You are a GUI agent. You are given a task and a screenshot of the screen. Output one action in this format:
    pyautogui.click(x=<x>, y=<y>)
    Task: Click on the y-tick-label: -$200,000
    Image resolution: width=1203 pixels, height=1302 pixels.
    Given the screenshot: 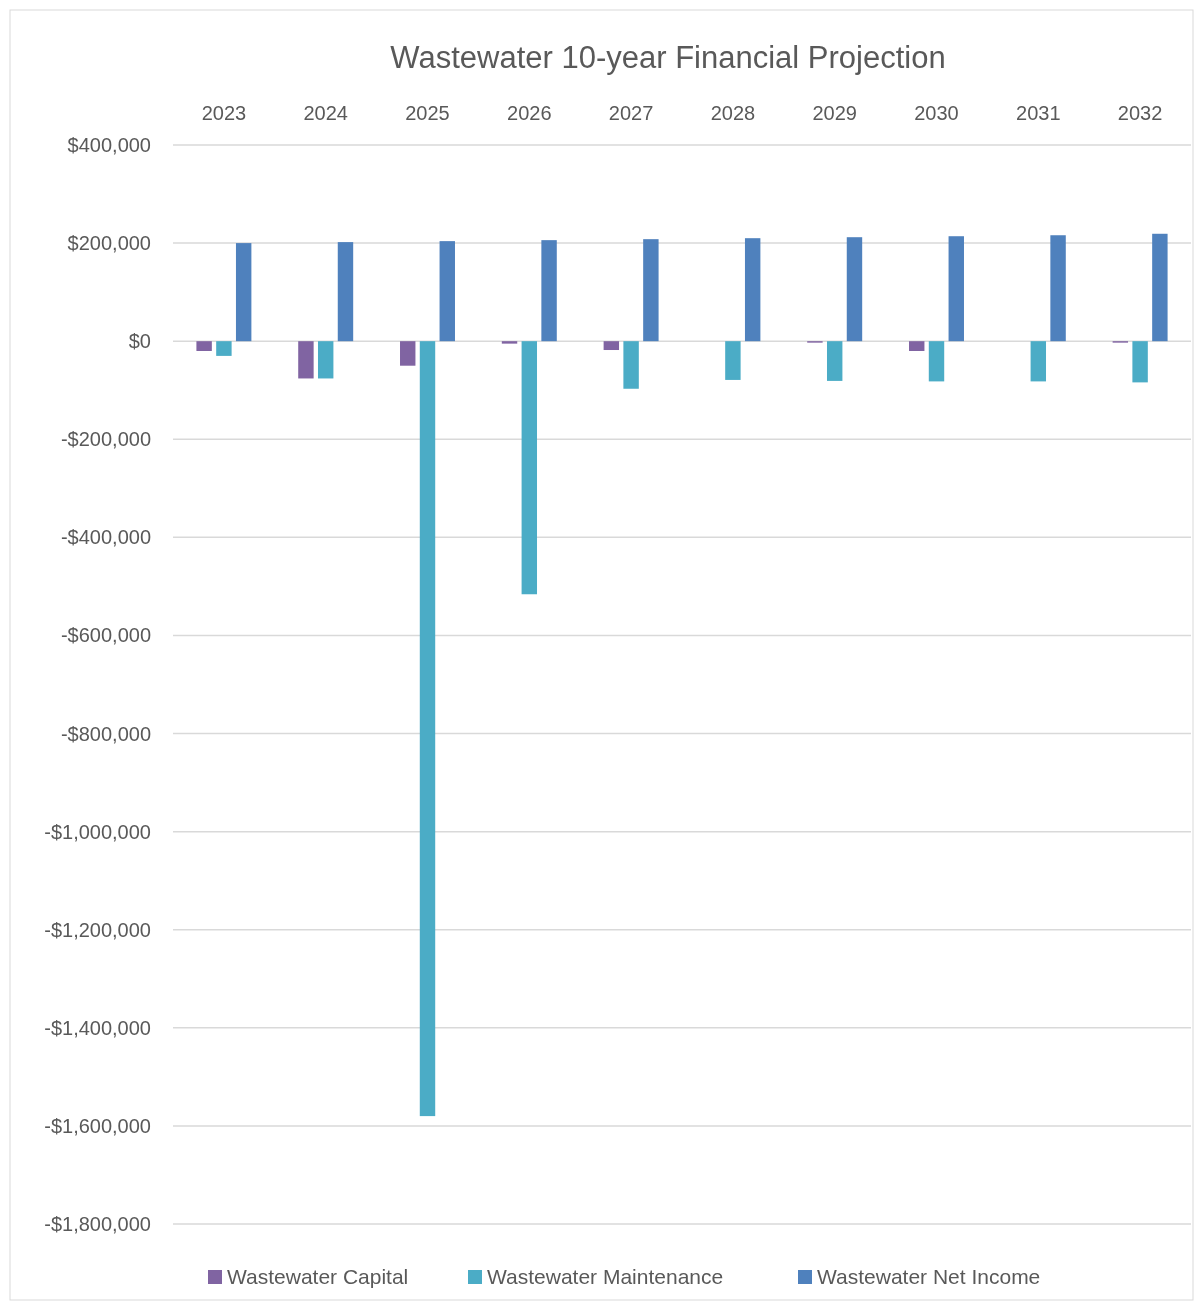 What is the action you would take?
    pyautogui.click(x=105, y=439)
    